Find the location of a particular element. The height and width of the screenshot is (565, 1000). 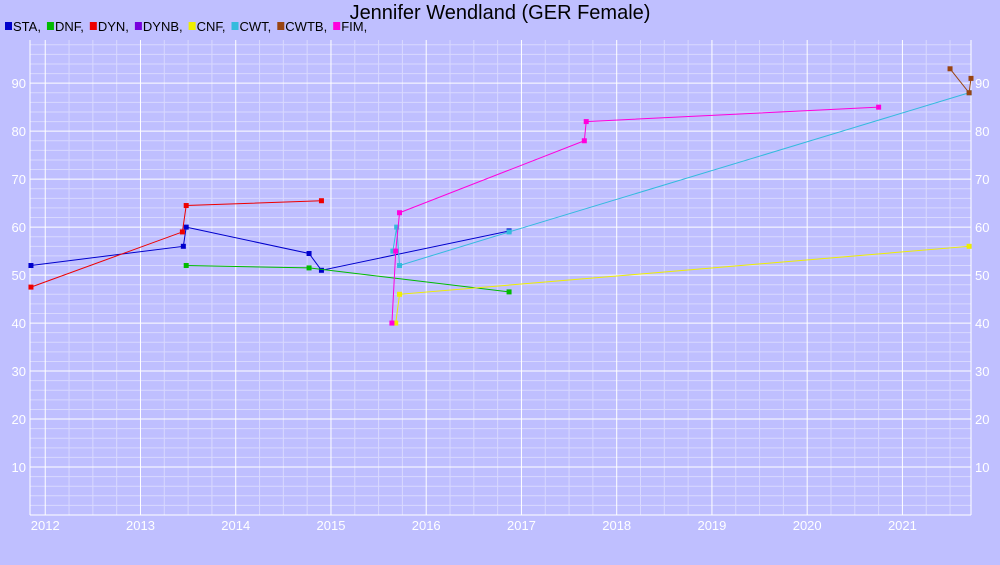

x-tick-label: 2014 is located at coordinates (235, 525).